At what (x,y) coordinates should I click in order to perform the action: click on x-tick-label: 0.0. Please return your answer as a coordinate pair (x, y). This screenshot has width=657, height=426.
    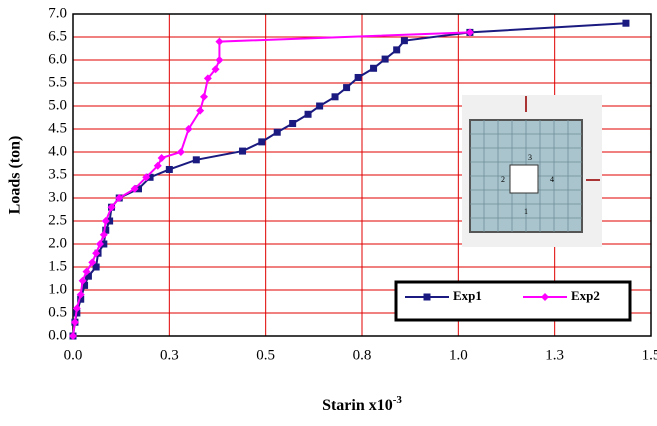
    Looking at the image, I should click on (73, 355).